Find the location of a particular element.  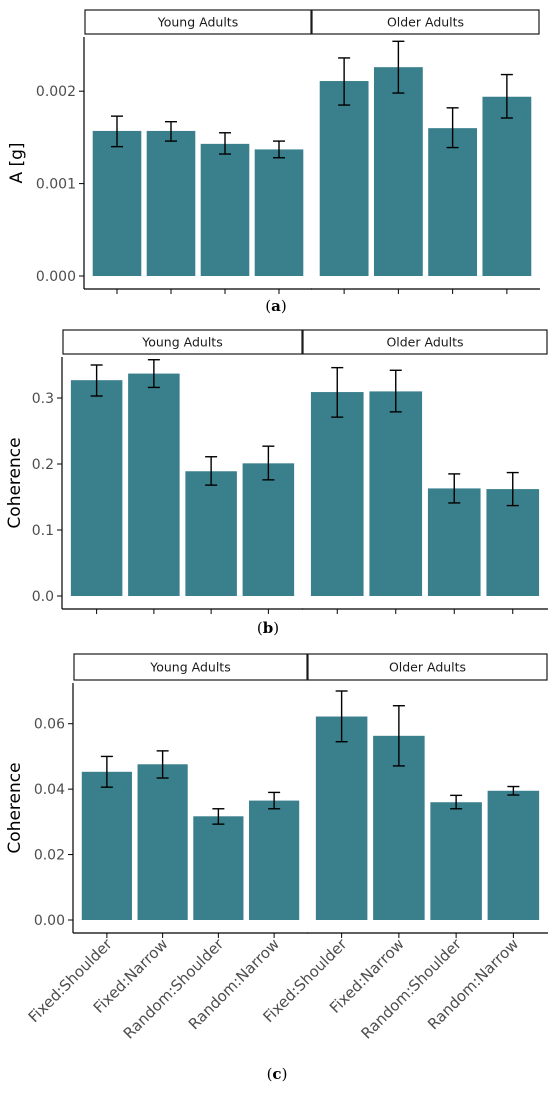

y-tick-label: 0.002 is located at coordinates (56, 92).